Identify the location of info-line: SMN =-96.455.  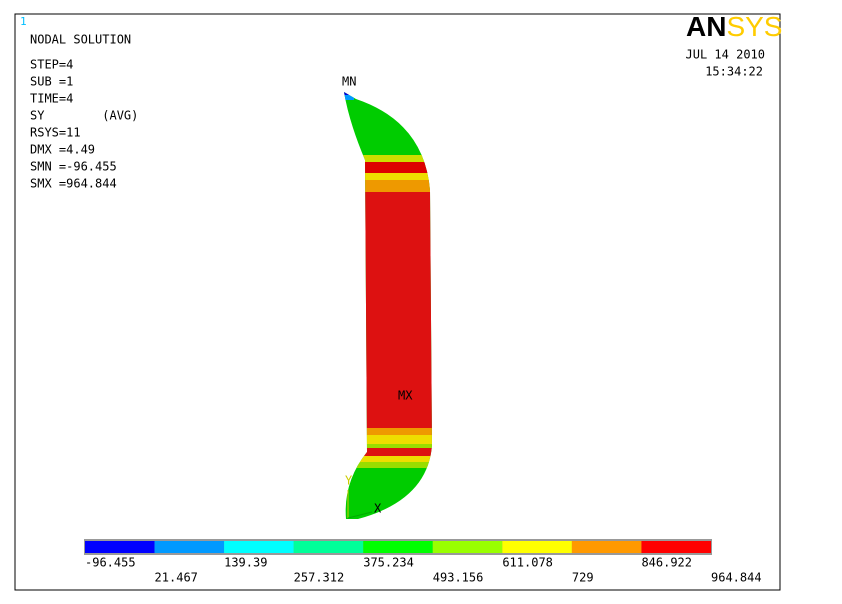
(73, 167).